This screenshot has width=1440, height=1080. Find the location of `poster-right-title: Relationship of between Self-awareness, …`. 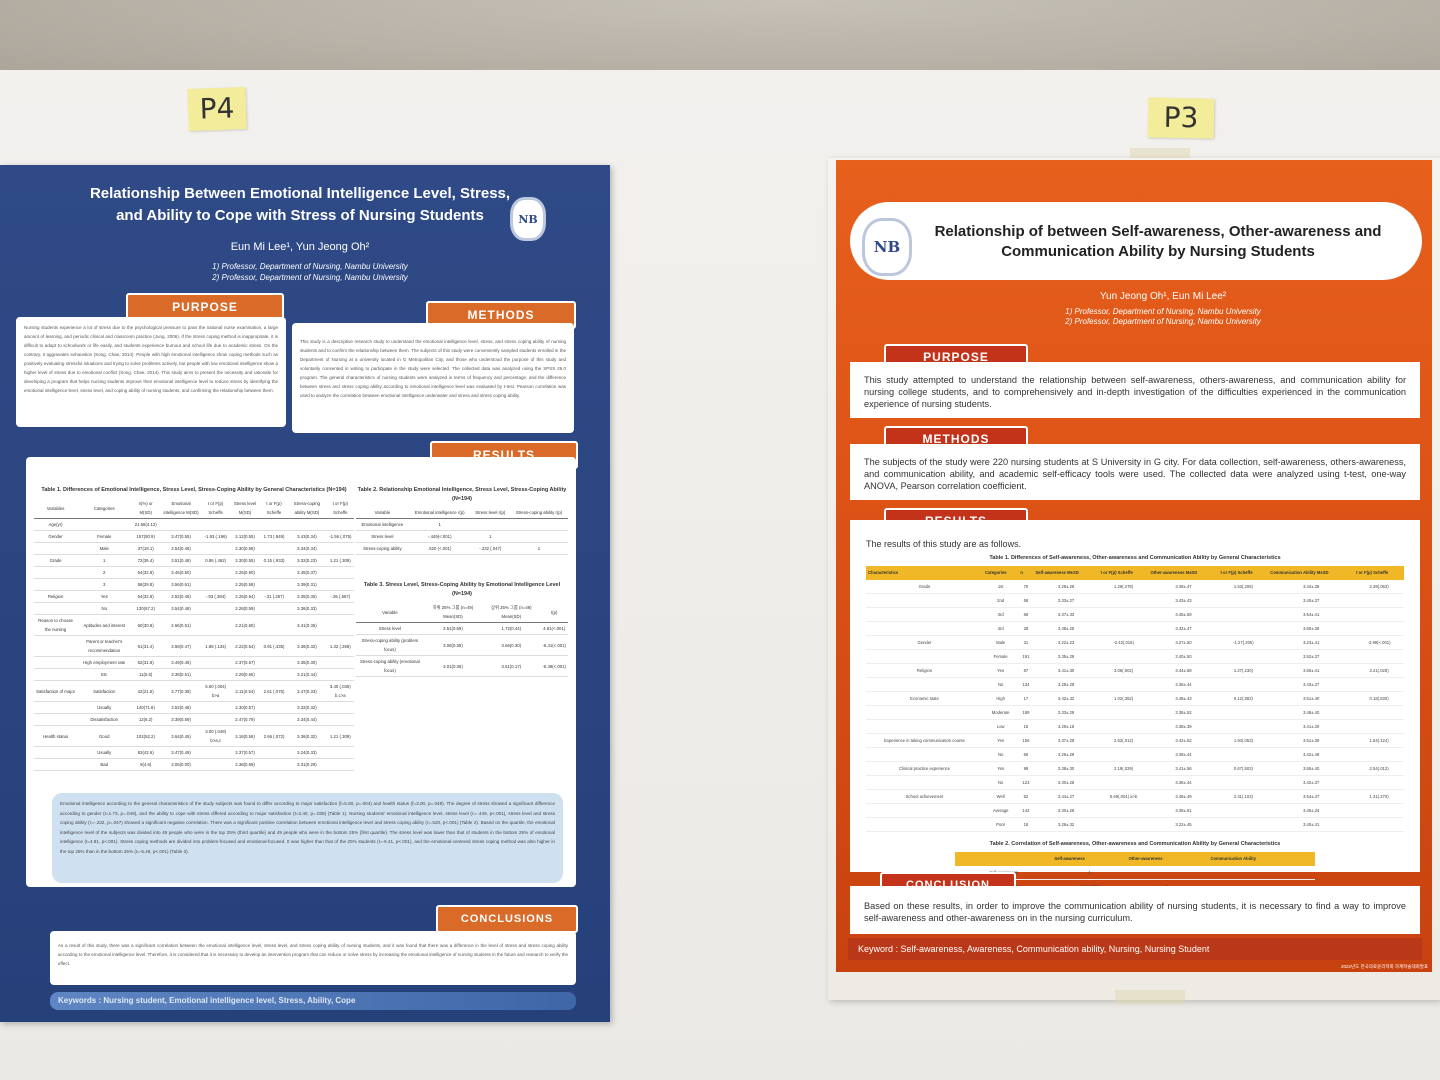

poster-right-title: Relationship of between Self-awareness, … is located at coordinates (1158, 241).